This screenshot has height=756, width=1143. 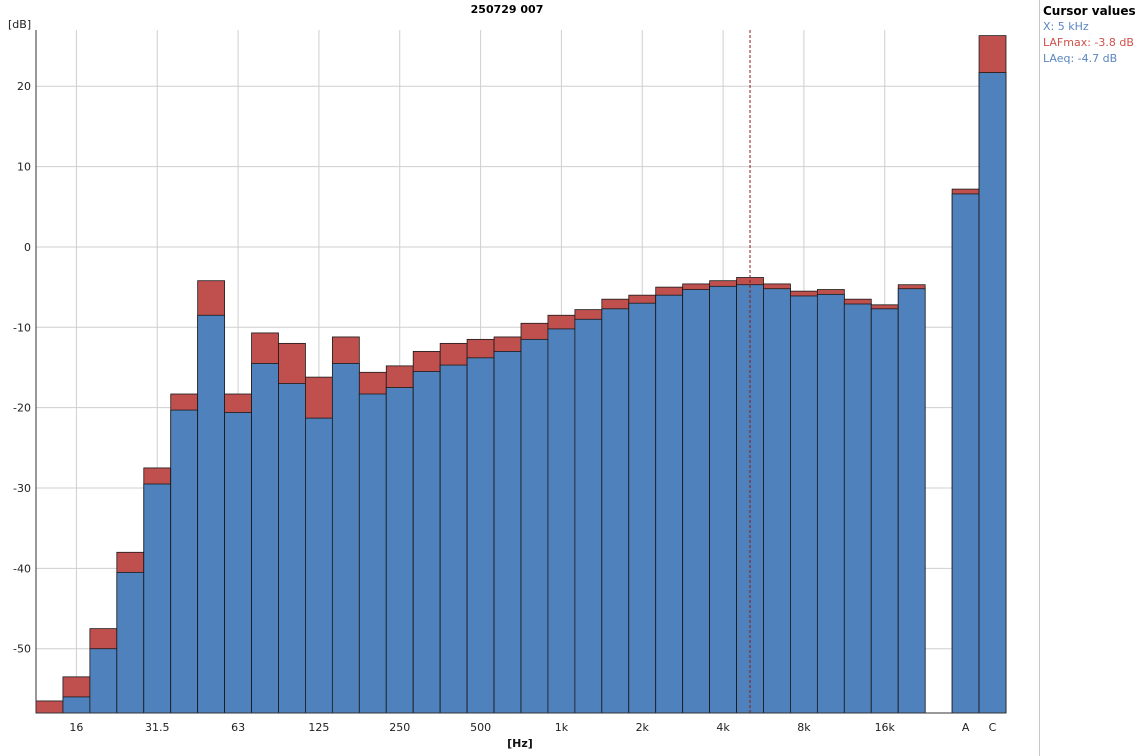 I want to click on y-tick-label: 10, so click(x=24, y=167).